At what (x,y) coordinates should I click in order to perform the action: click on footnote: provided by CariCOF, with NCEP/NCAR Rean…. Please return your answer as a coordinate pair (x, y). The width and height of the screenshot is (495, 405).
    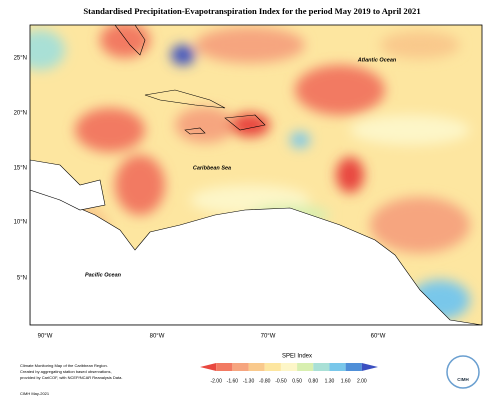
    Looking at the image, I should click on (71, 377).